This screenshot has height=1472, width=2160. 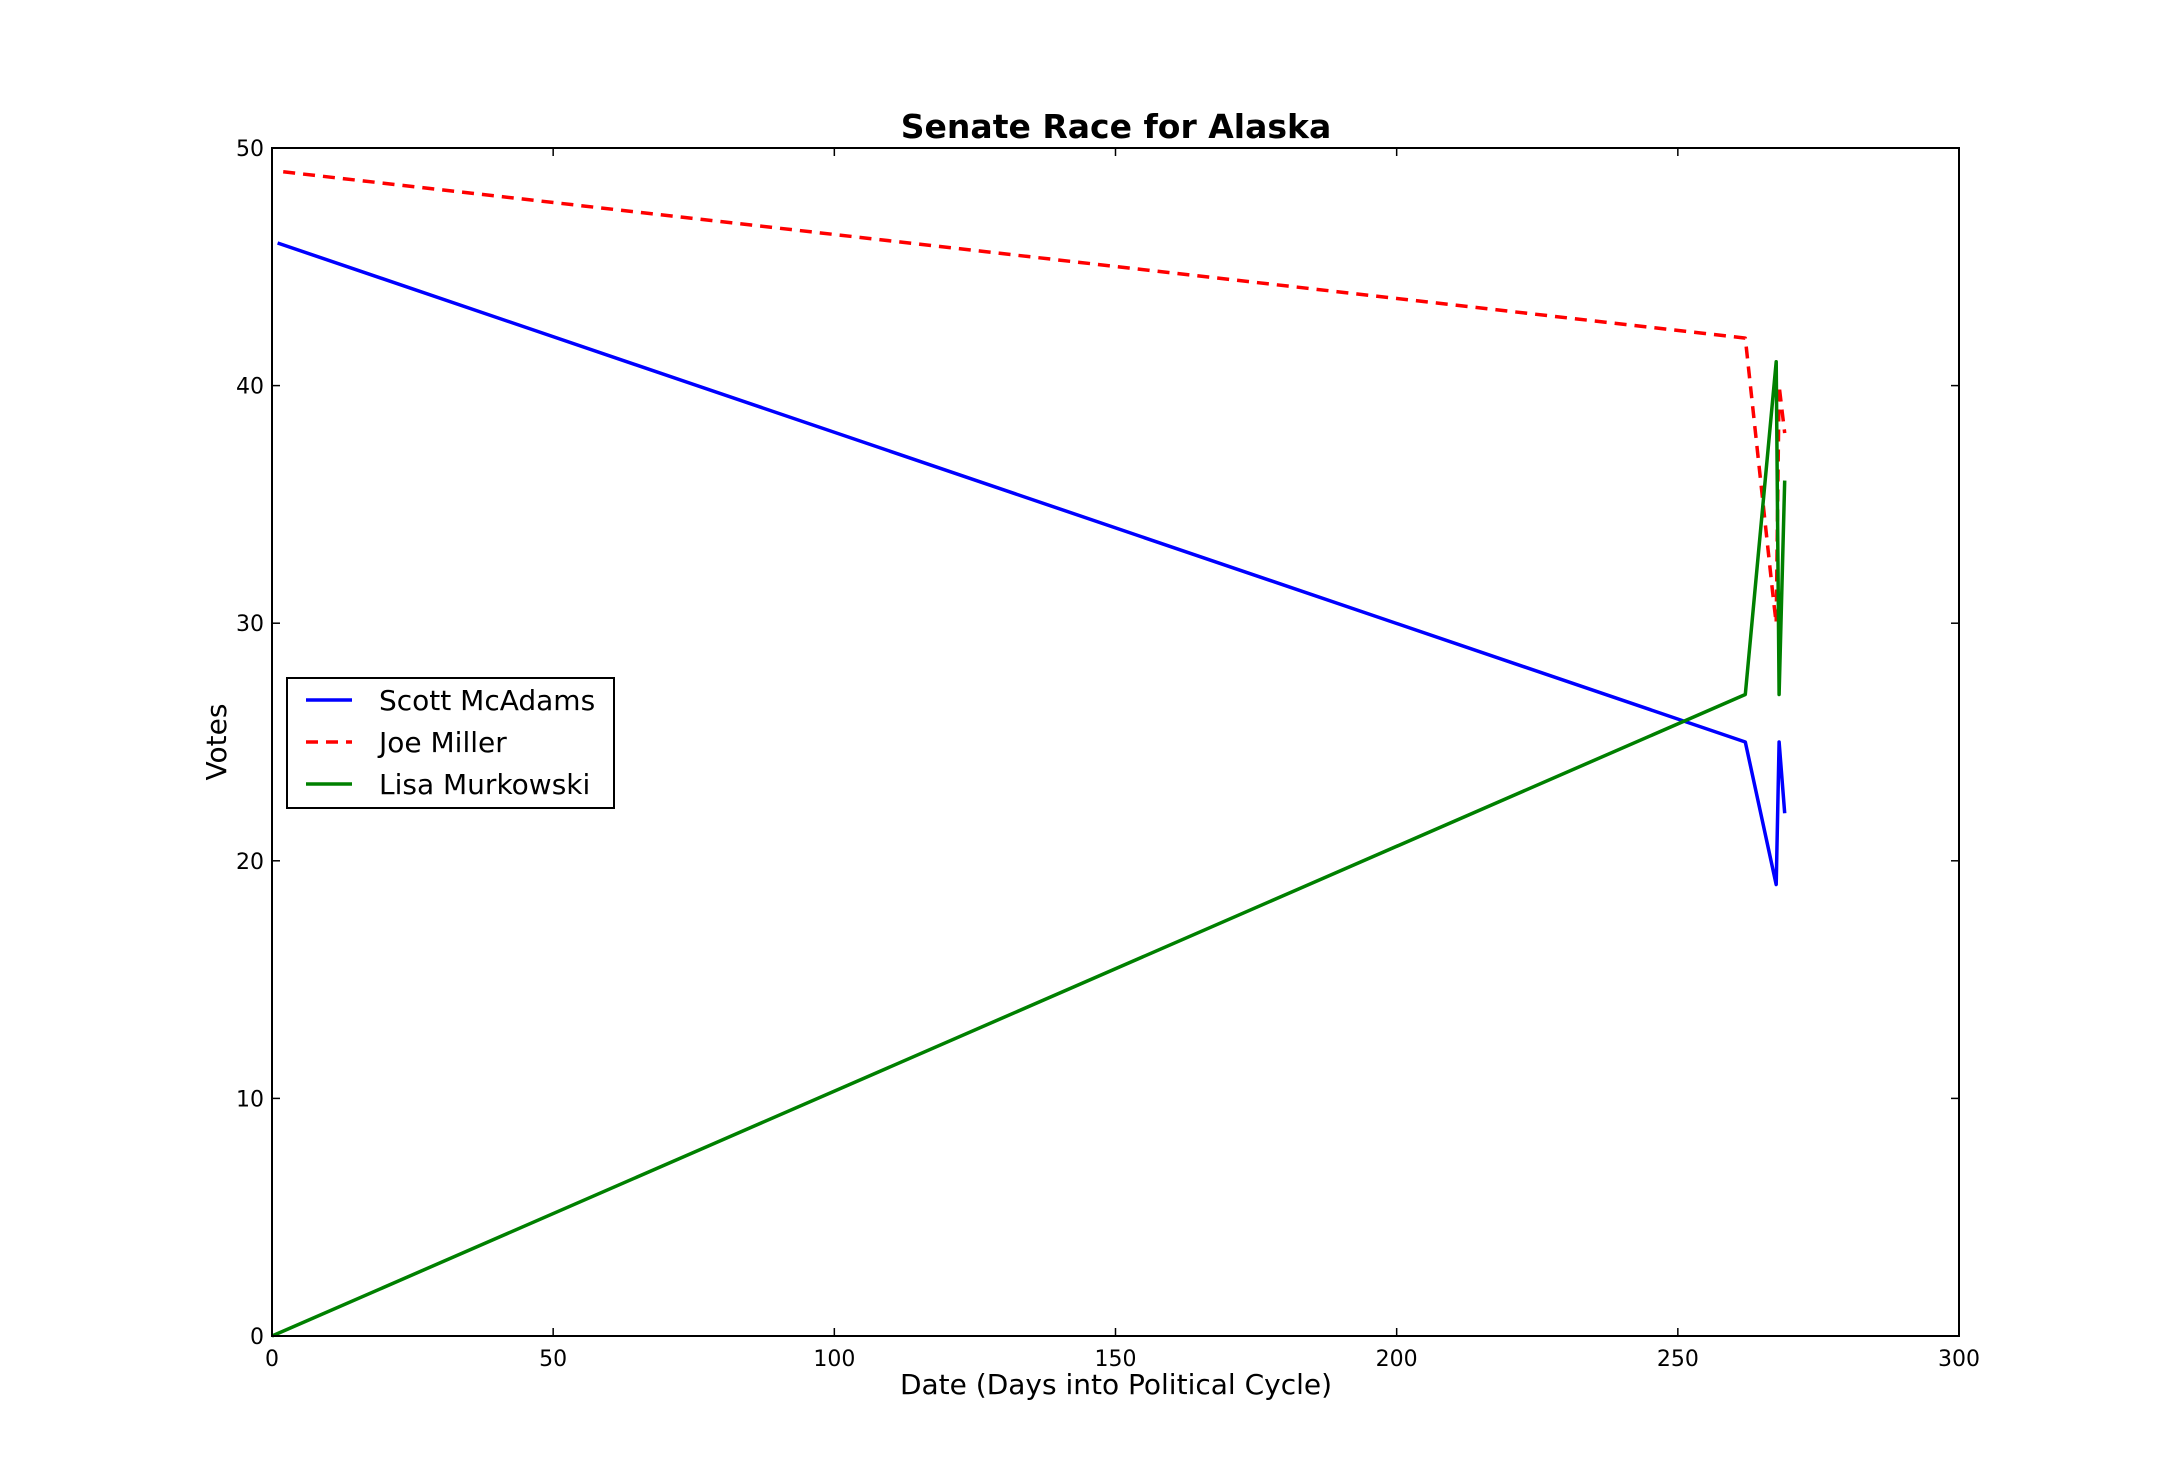 What do you see at coordinates (553, 1359) in the screenshot?
I see `x-tick-label-1: 50` at bounding box center [553, 1359].